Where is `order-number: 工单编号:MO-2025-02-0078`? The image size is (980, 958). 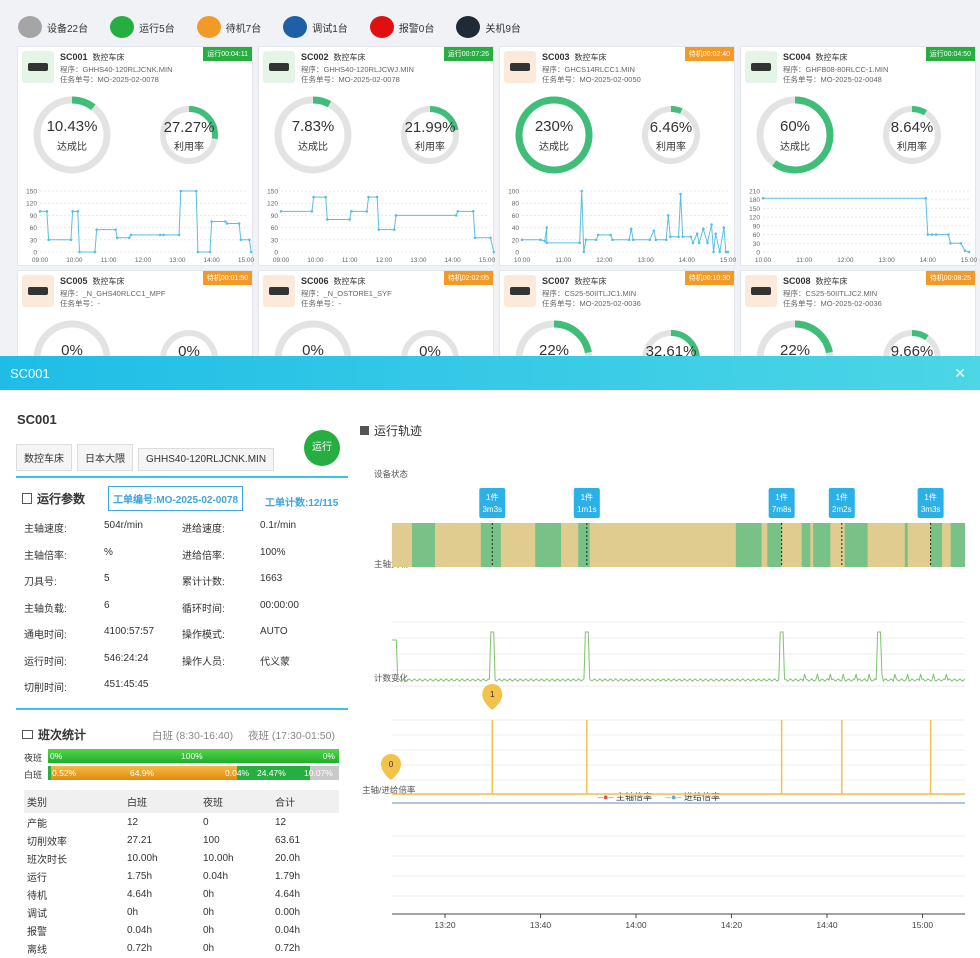 order-number: 工单编号:MO-2025-02-0078 is located at coordinates (176, 498).